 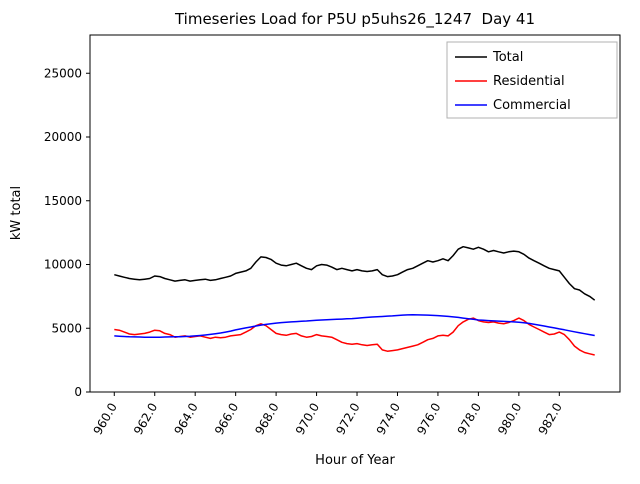 I want to click on x-tick-label: 970.0, so click(x=307, y=419).